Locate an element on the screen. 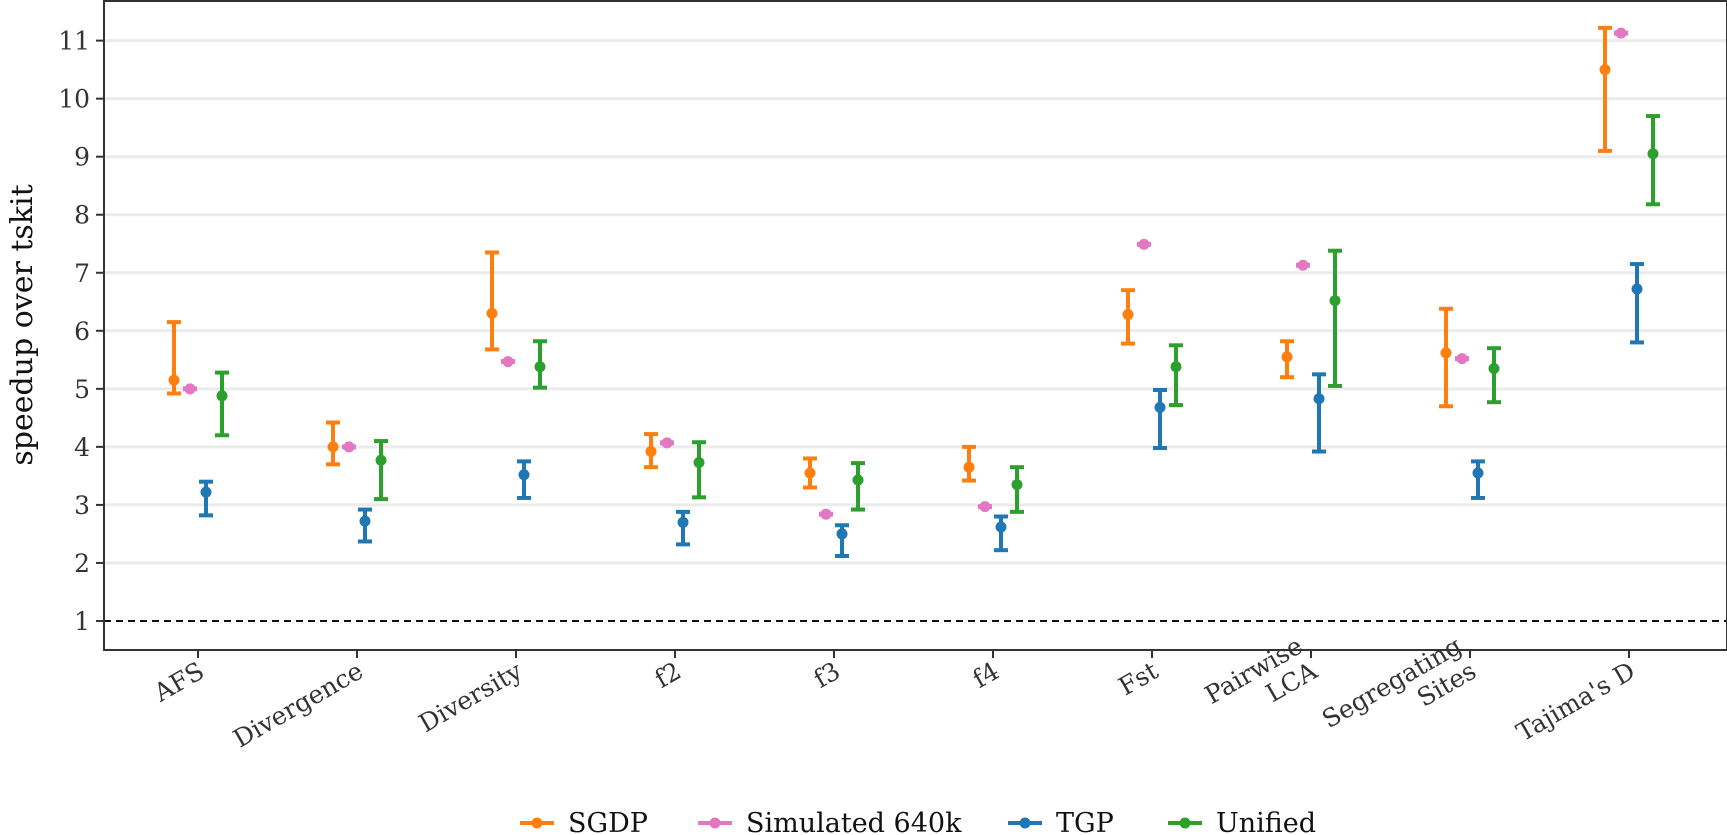  legend-item: Unified is located at coordinates (1242, 821).